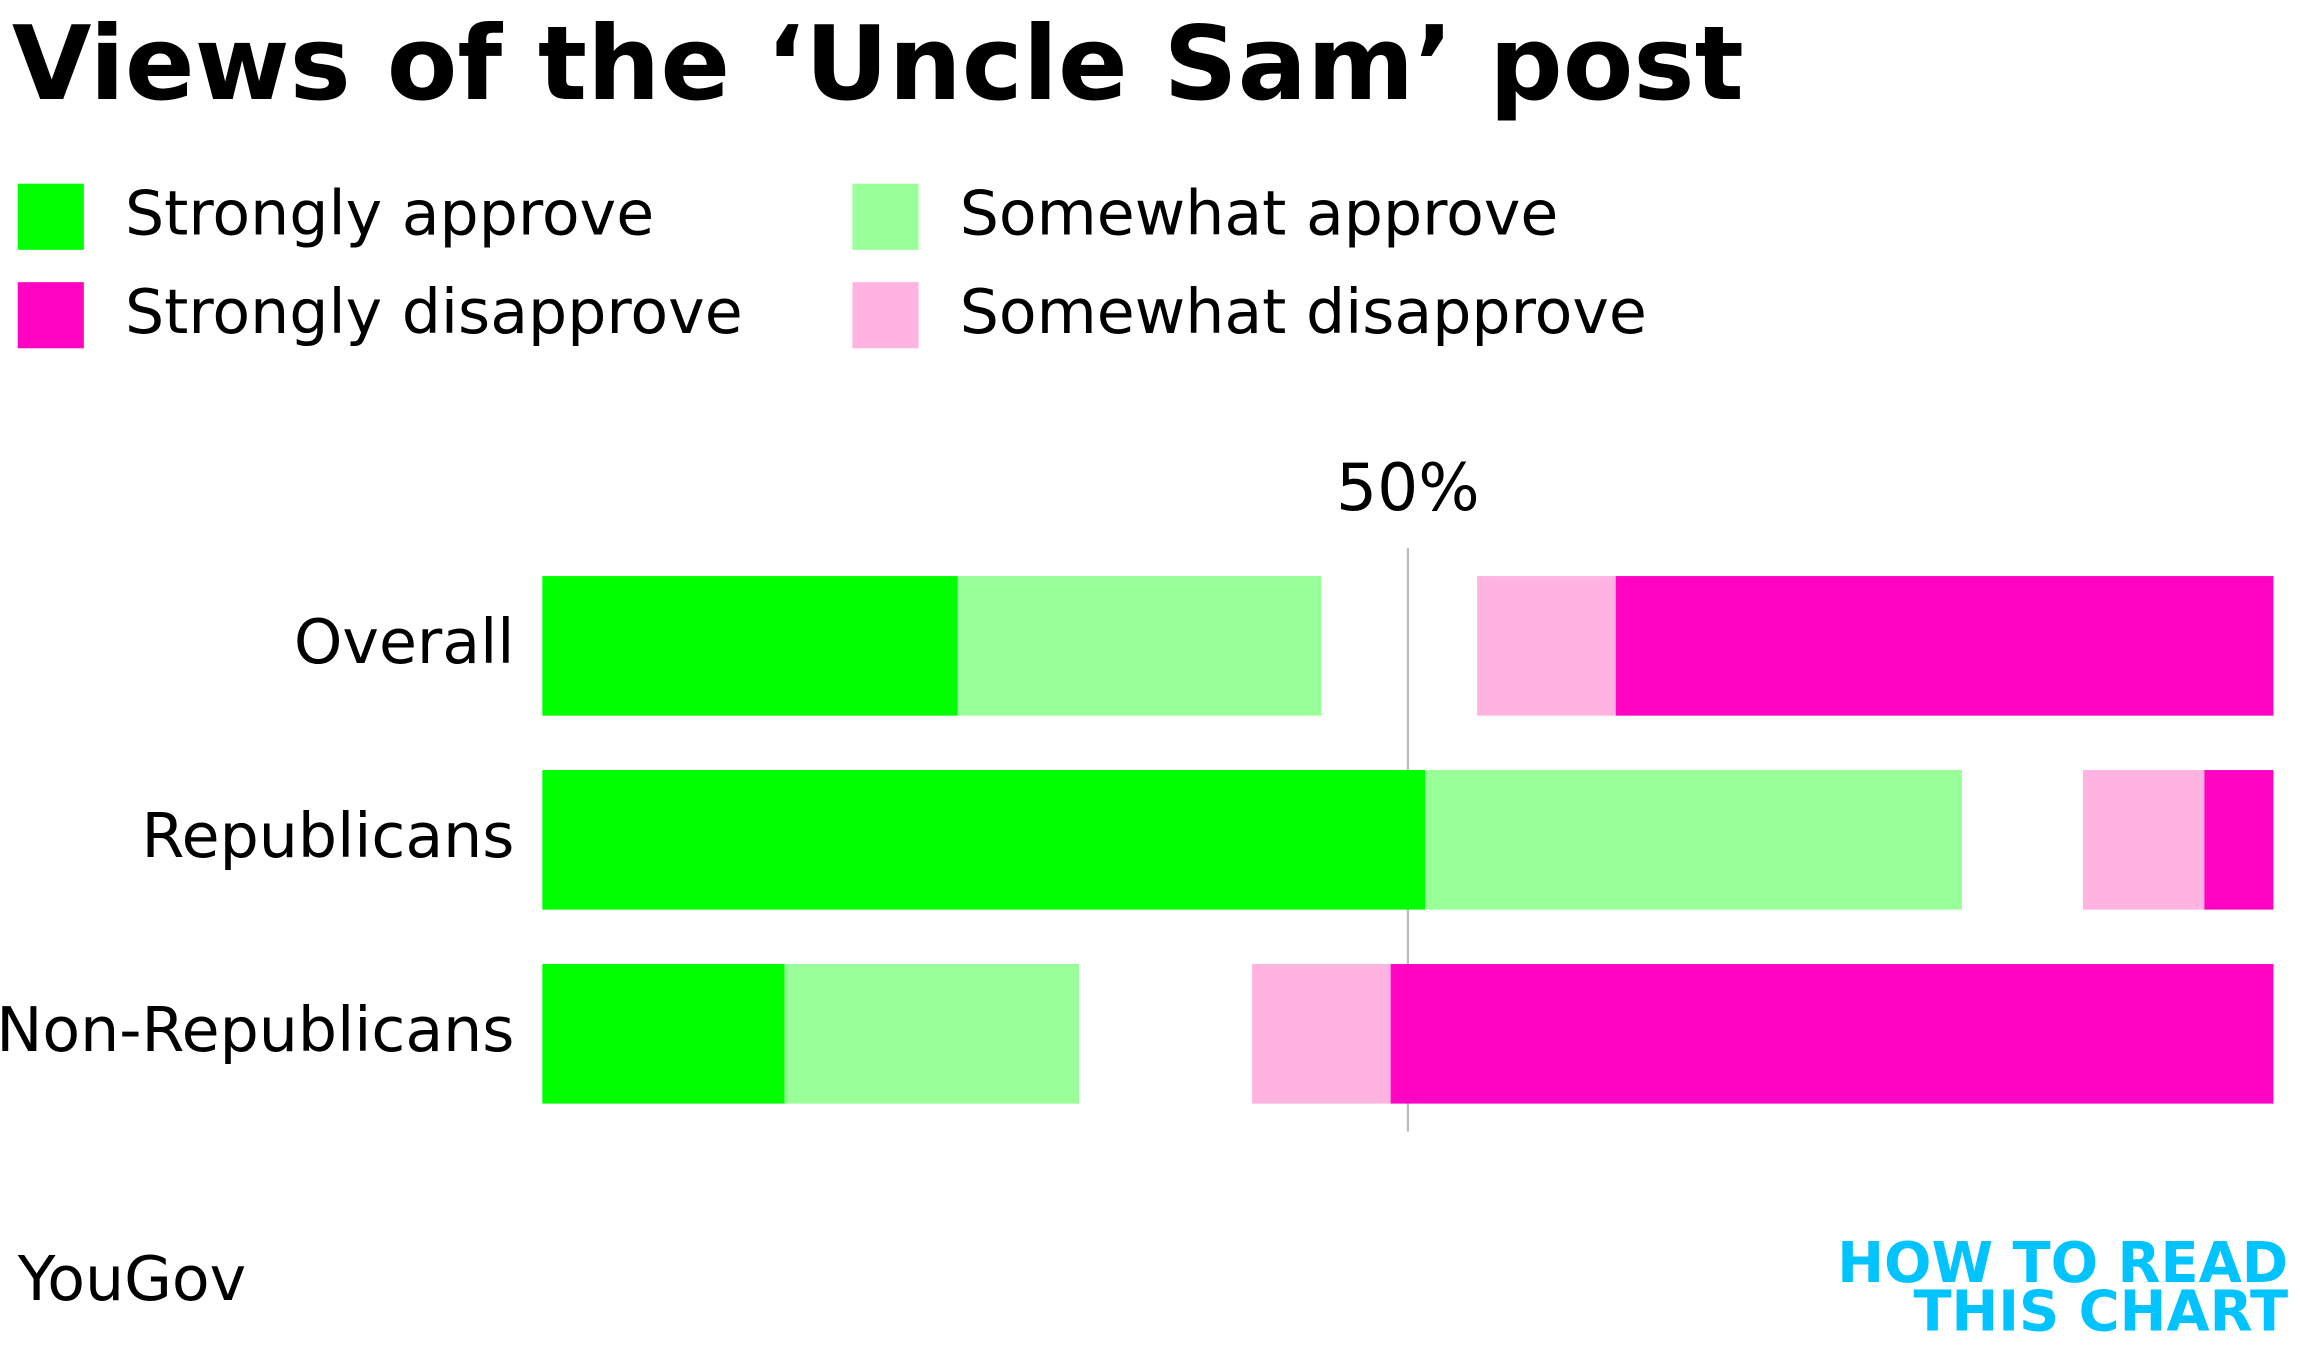 The height and width of the screenshot is (1363, 2300). What do you see at coordinates (878, 64) in the screenshot?
I see `chart-title: Views of the ‘Uncle Sam’ post` at bounding box center [878, 64].